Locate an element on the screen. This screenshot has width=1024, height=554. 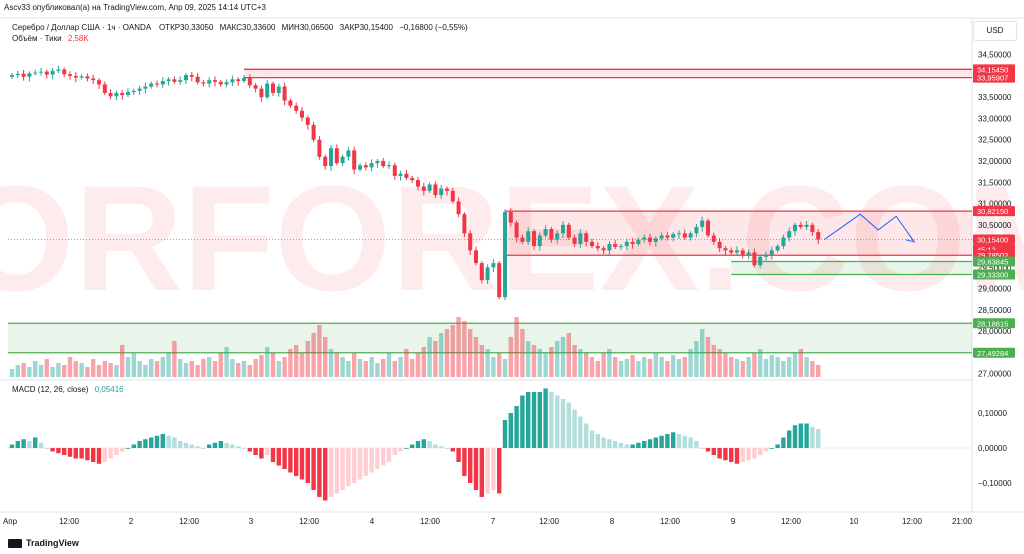
symbol-name: Серебро / Доллар США · 1ч · OANDA is located at coordinates (81, 27).